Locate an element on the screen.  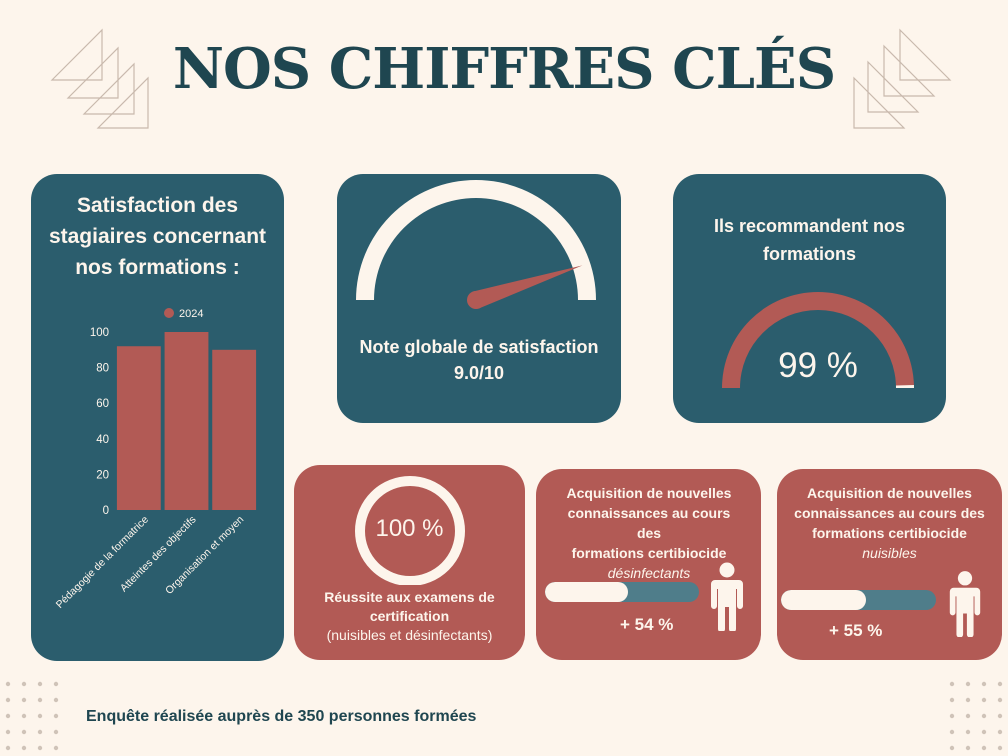
x-tick-label: Organisation et moyen is located at coordinates (204, 555).